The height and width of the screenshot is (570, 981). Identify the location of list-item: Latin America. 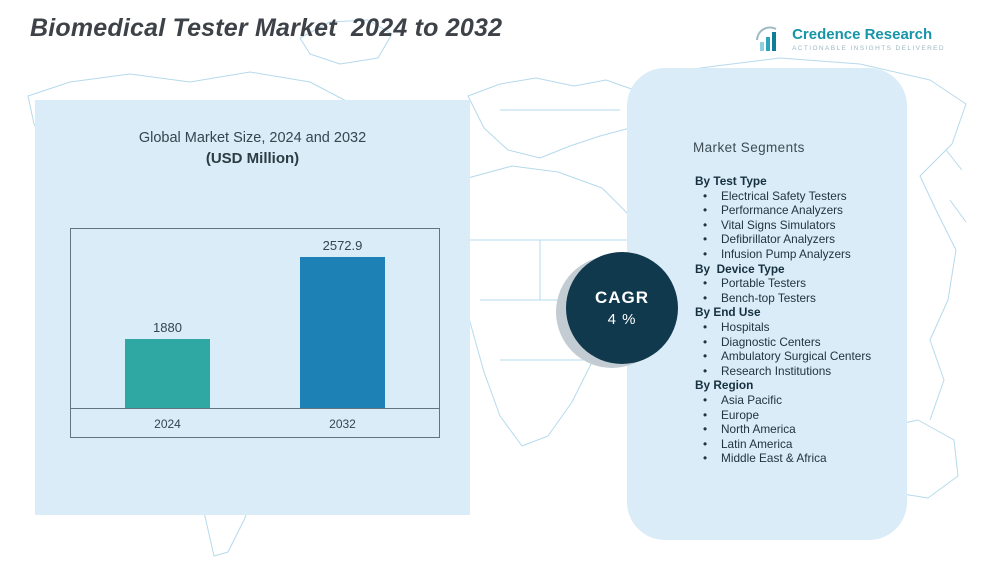
(792, 444).